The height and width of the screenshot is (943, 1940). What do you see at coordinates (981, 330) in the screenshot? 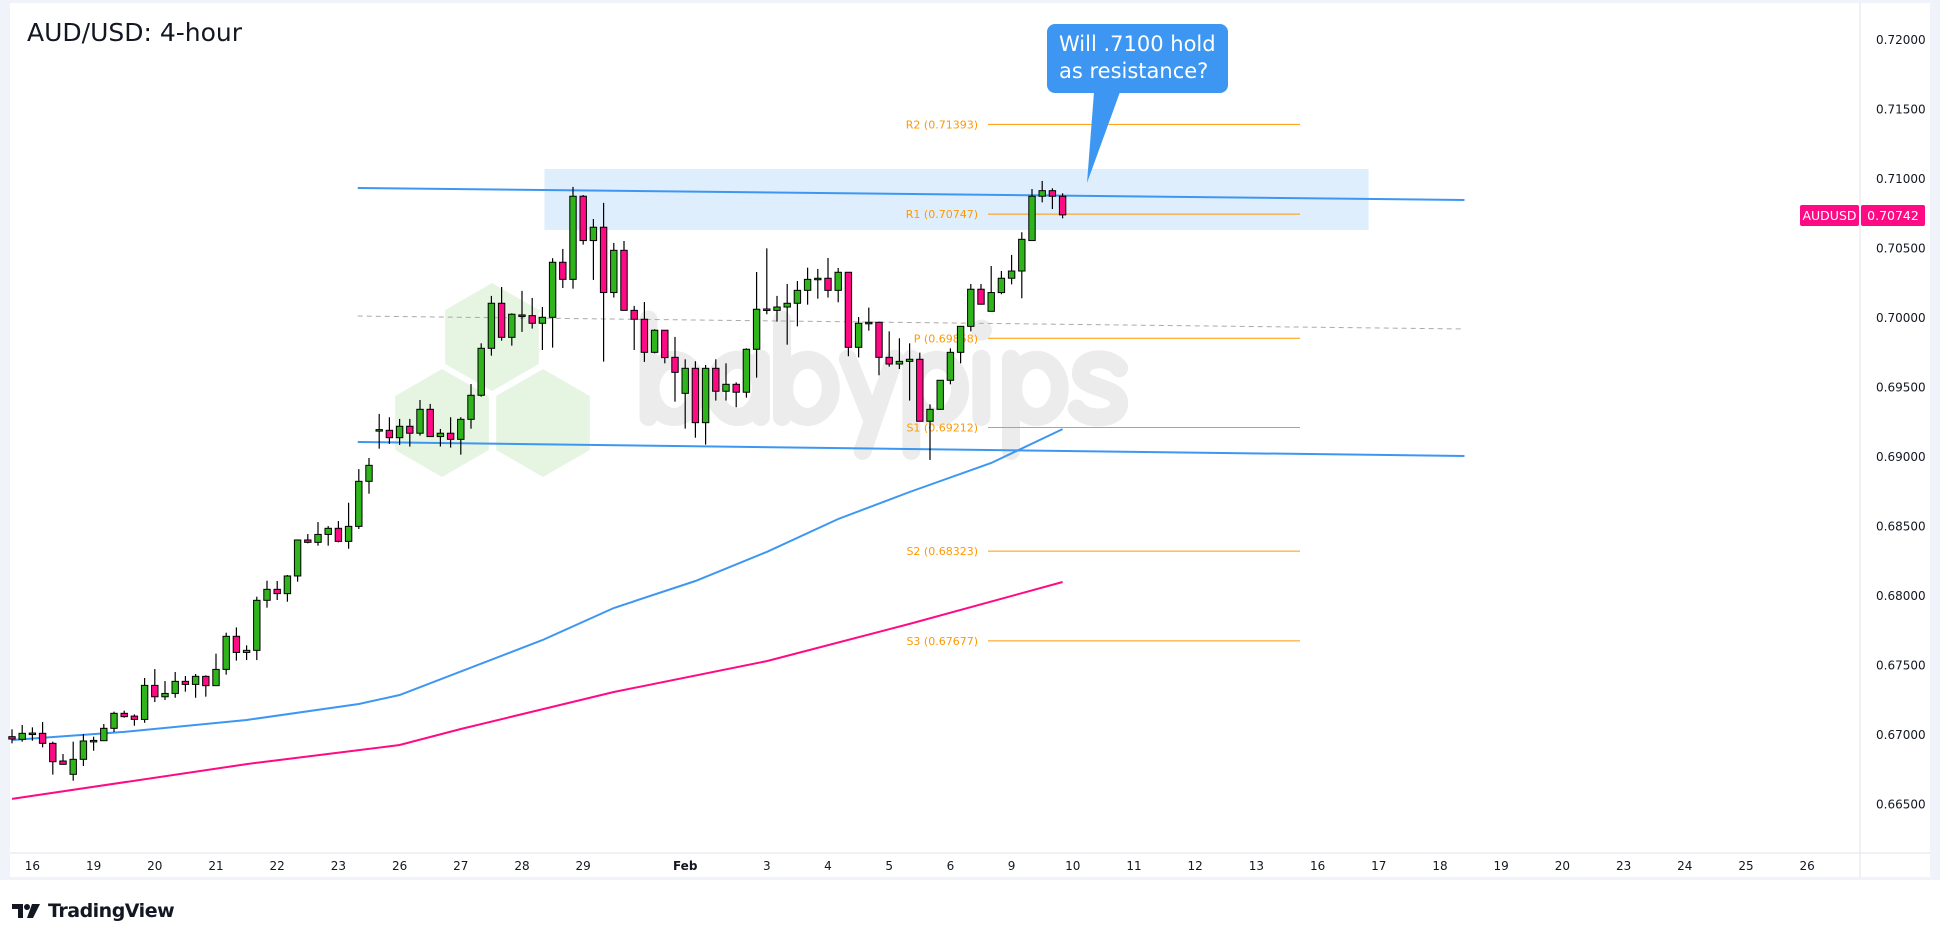
I see `watermark-letter-dot` at bounding box center [981, 330].